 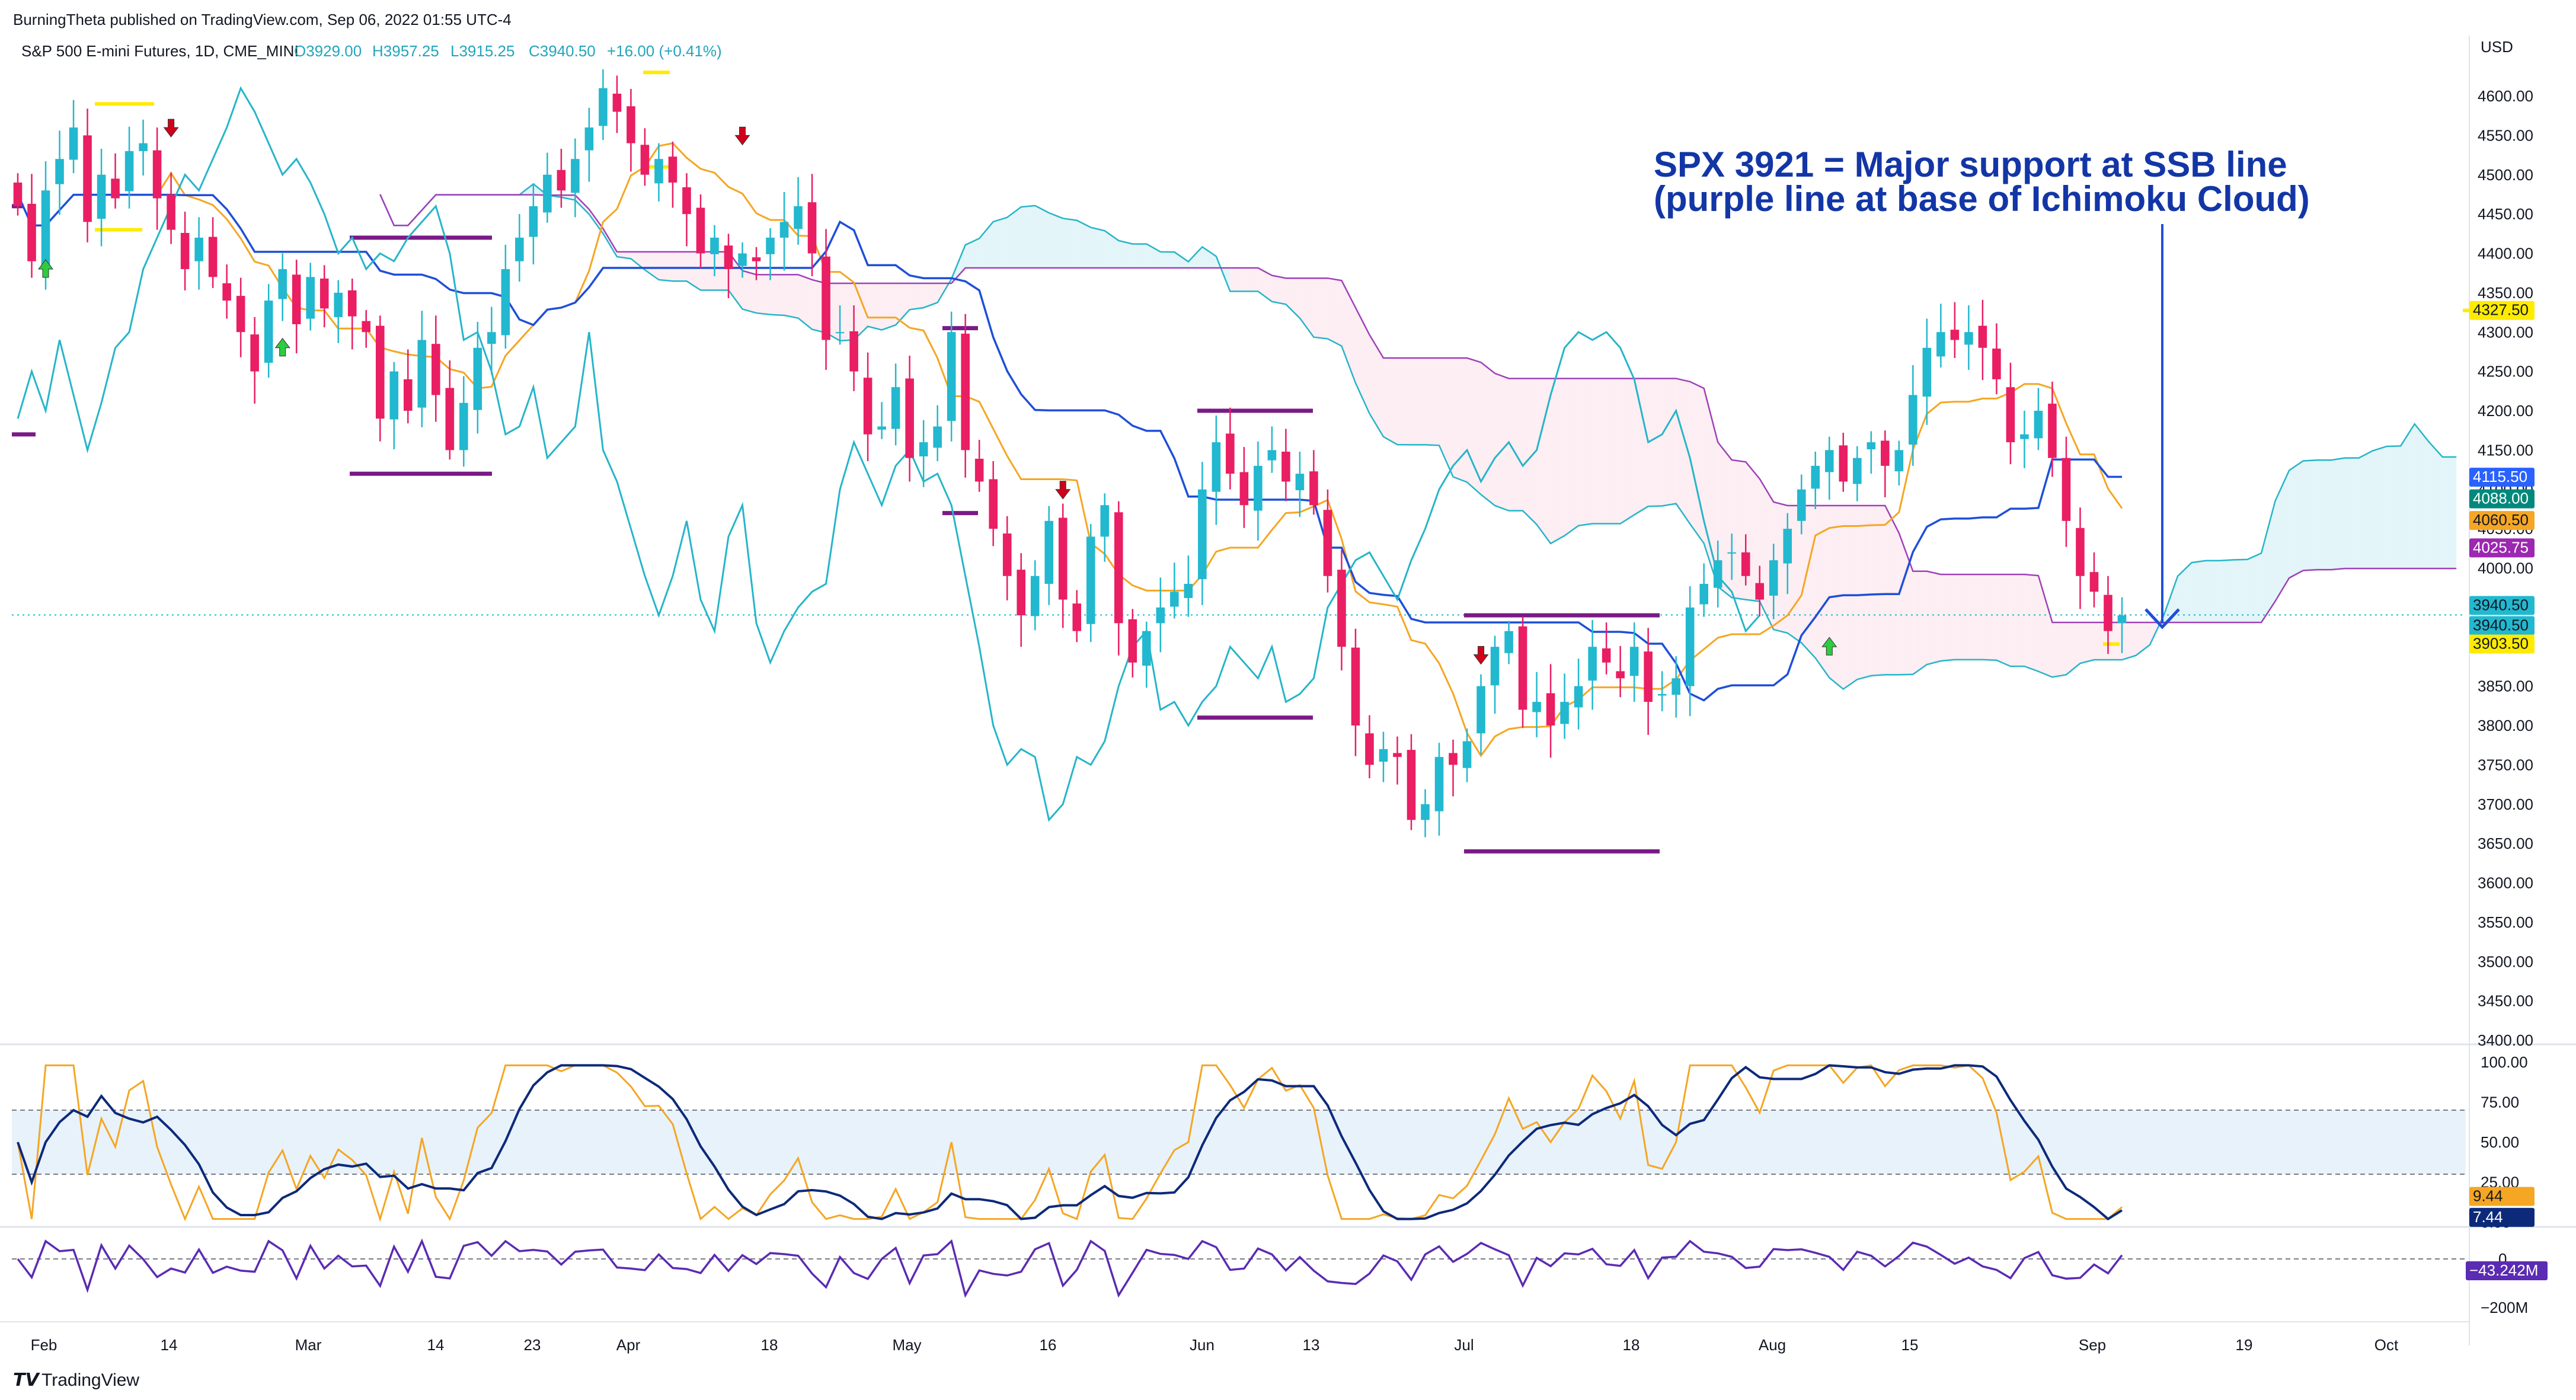 I want to click on time-tick-label: Apr, so click(x=628, y=1345).